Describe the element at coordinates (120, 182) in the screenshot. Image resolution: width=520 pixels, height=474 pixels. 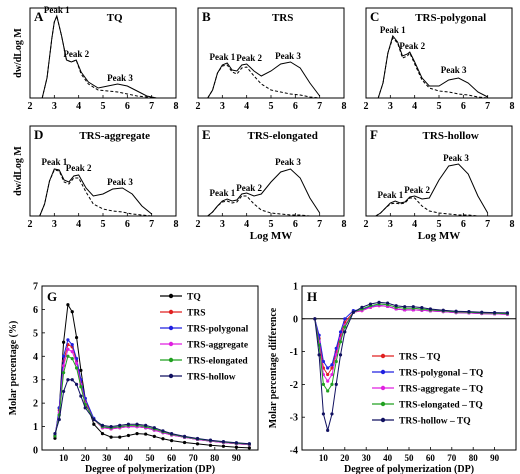
I see `peak-label: Peak 3` at that location.